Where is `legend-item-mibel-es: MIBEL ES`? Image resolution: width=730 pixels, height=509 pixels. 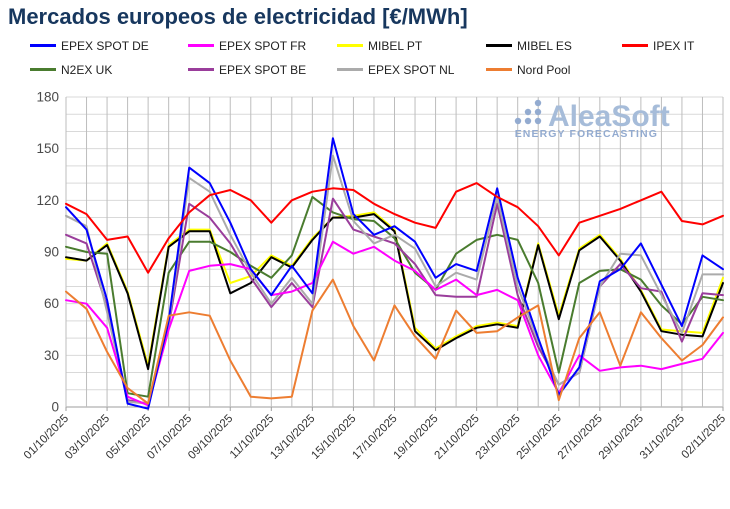
legend-item-mibel-es: MIBEL ES is located at coordinates (554, 45).